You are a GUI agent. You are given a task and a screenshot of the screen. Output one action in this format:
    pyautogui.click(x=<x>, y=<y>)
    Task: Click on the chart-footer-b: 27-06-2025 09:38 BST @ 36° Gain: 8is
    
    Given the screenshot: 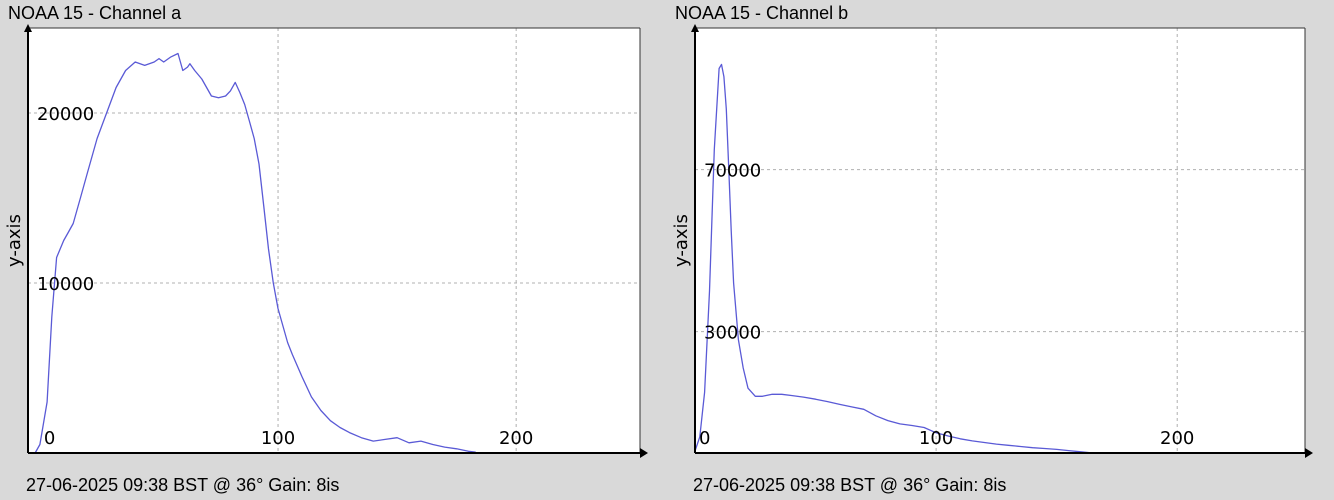 What is the action you would take?
    pyautogui.click(x=850, y=485)
    